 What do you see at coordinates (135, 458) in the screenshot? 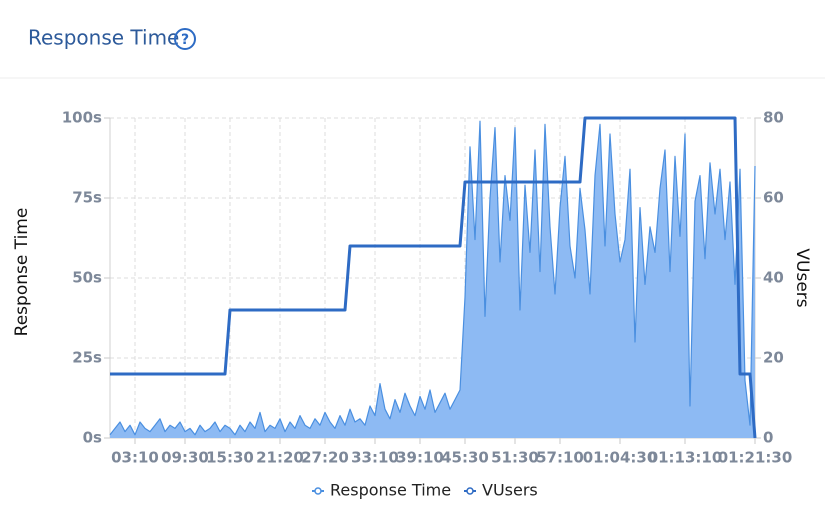
I see `x-tick-label: 03:10` at bounding box center [135, 458].